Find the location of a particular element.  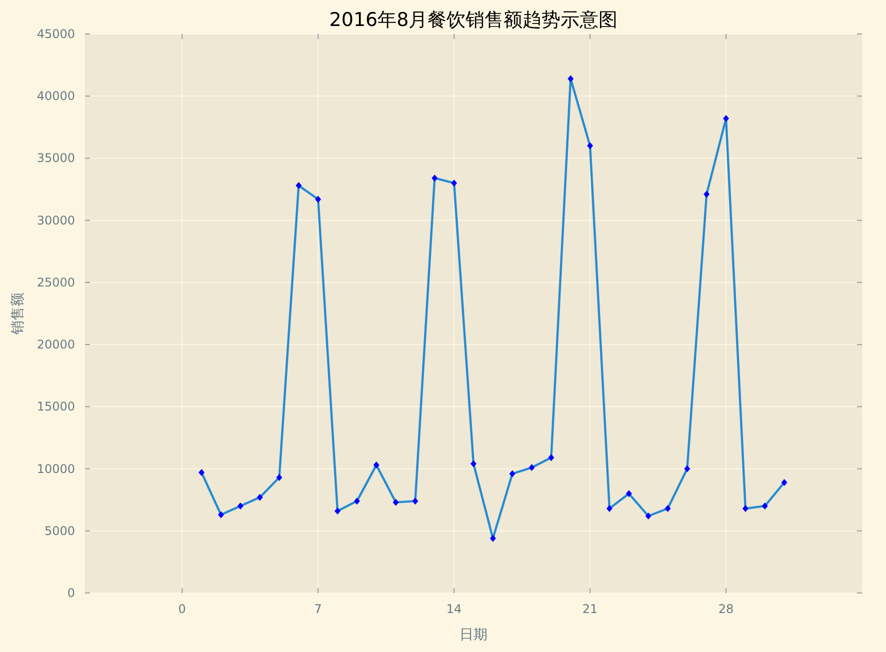

y-tick-label: 45000 is located at coordinates (55, 34).